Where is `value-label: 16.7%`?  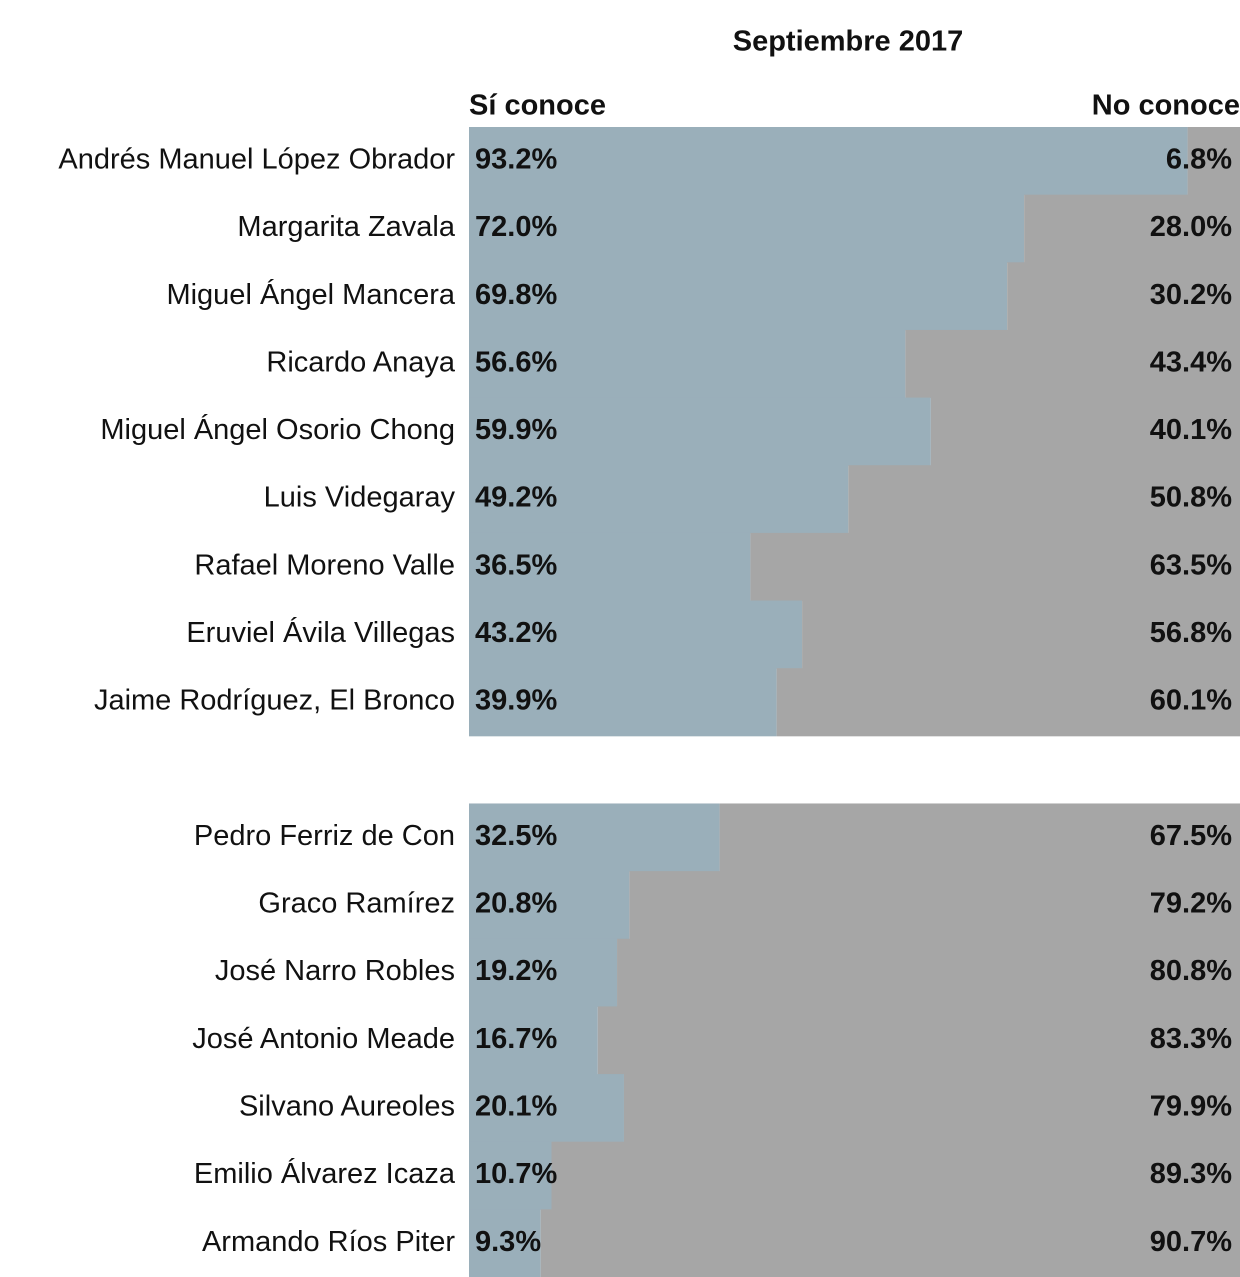 value-label: 16.7% is located at coordinates (516, 1039).